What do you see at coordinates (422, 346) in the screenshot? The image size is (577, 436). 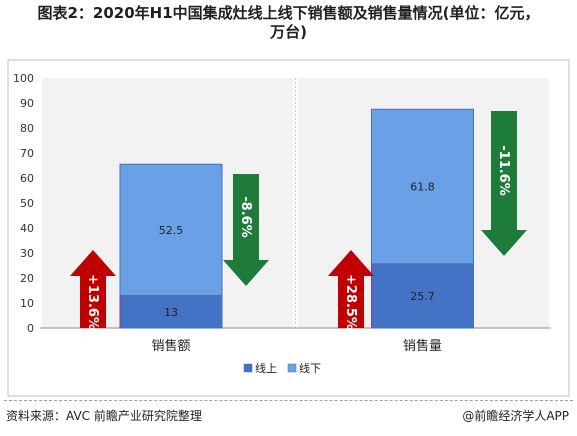 I see `x-tick-label: 销售量` at bounding box center [422, 346].